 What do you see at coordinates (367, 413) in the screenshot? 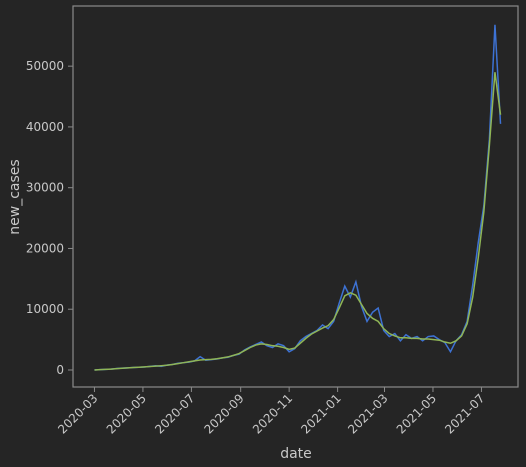
I see `x-tick-label: 2021-03` at bounding box center [367, 413].